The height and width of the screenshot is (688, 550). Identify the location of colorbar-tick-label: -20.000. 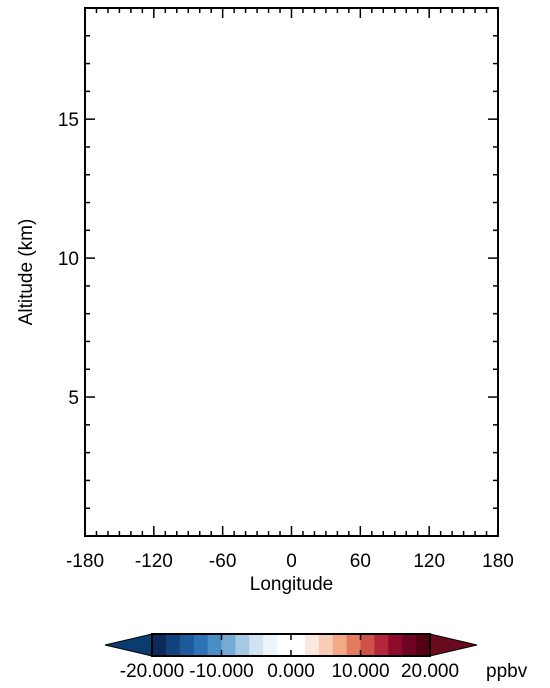
(152, 671).